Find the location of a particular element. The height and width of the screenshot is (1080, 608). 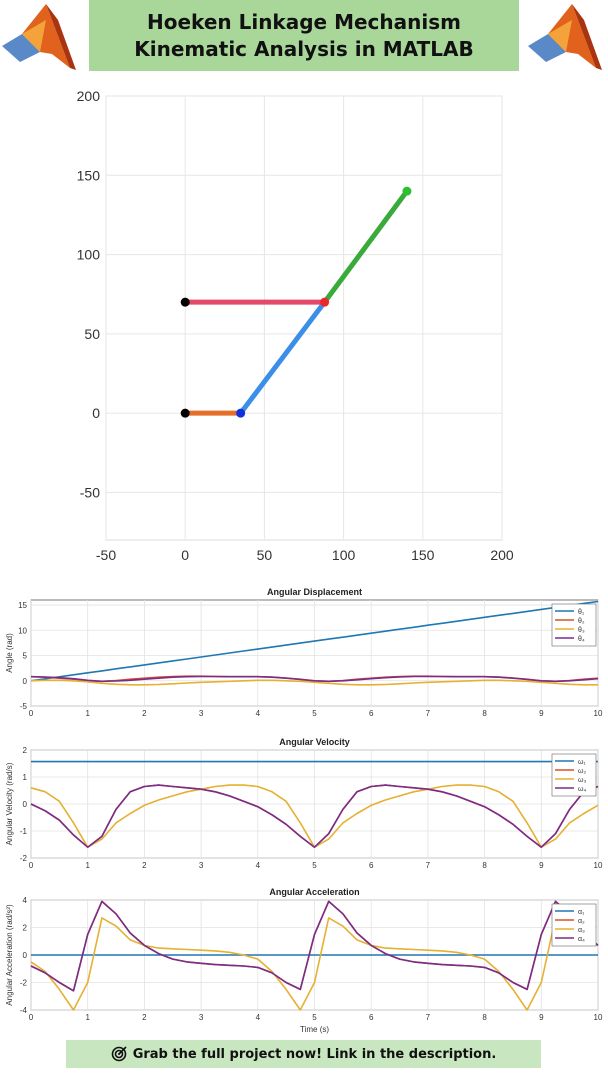

legend-label: ω₂ is located at coordinates (582, 771).